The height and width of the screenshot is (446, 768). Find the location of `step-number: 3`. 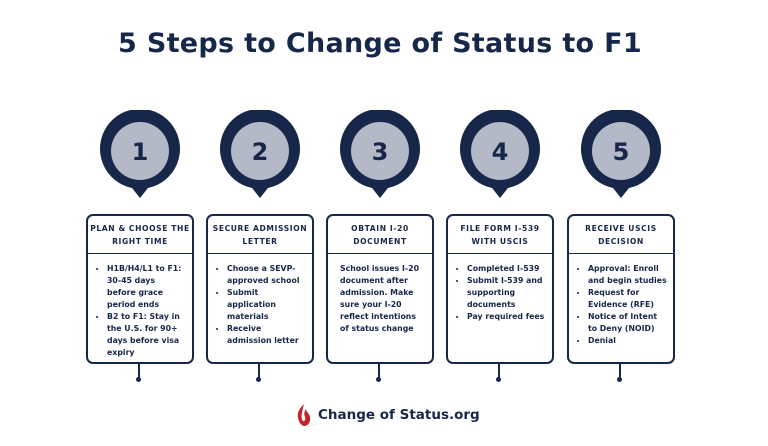

step-number: 3 is located at coordinates (380, 152).